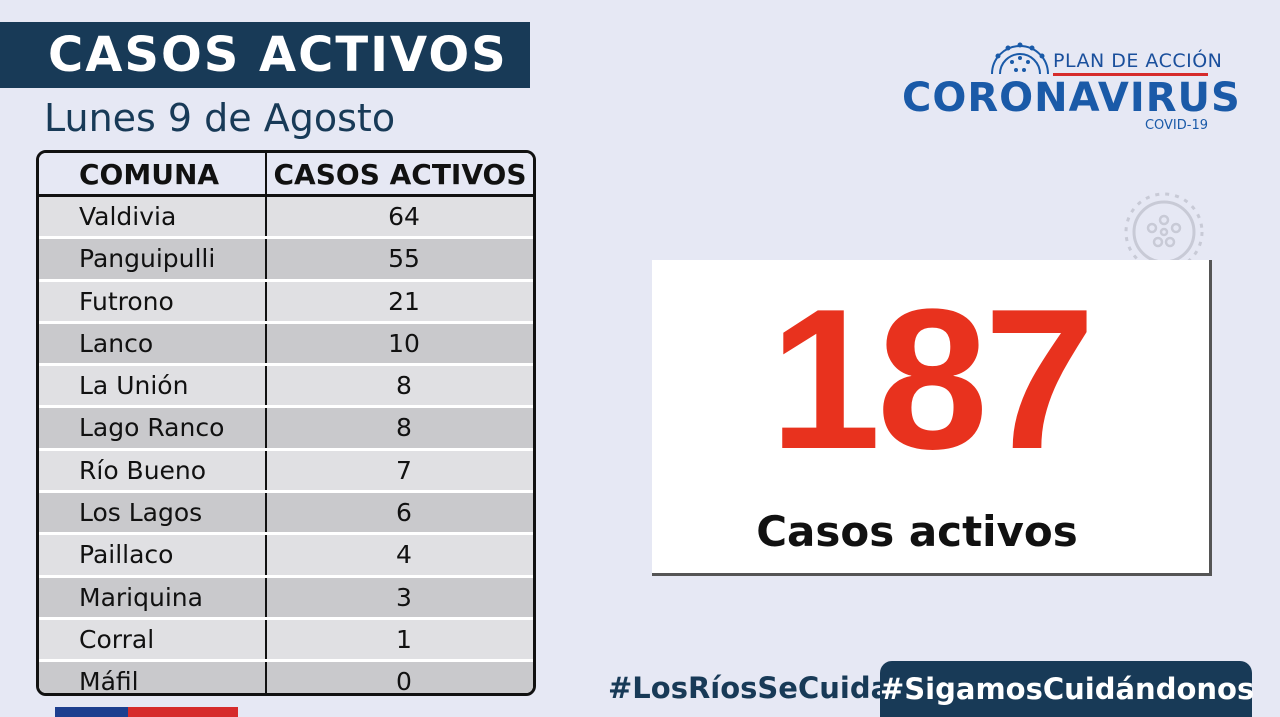  What do you see at coordinates (91, 712) in the screenshot?
I see `flag-stripe-blue` at bounding box center [91, 712].